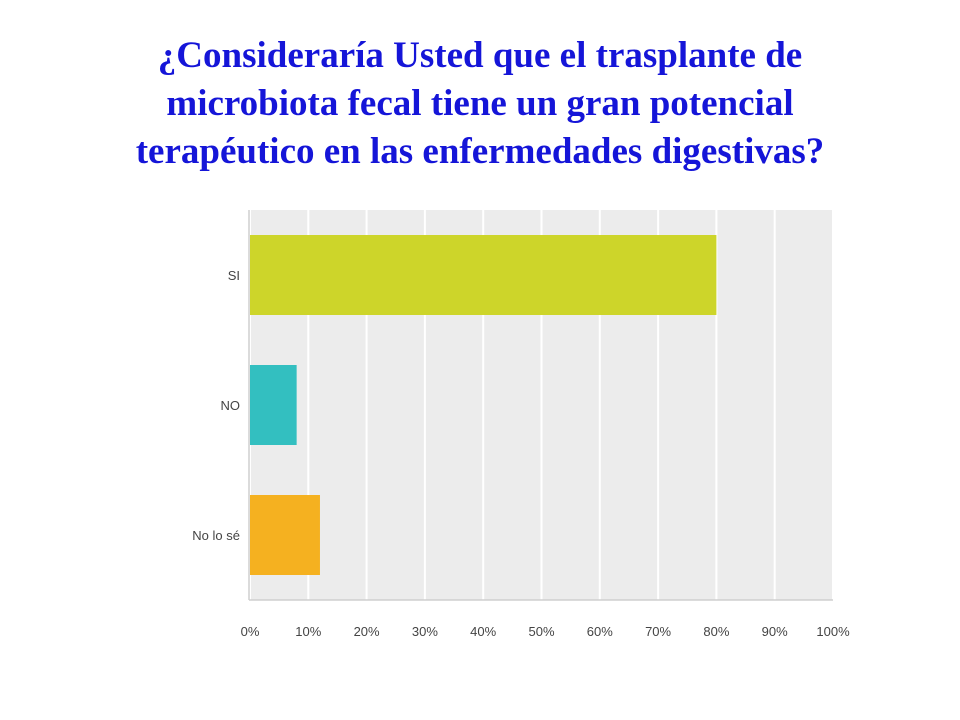  I want to click on x-tick-label: 30%, so click(425, 631).